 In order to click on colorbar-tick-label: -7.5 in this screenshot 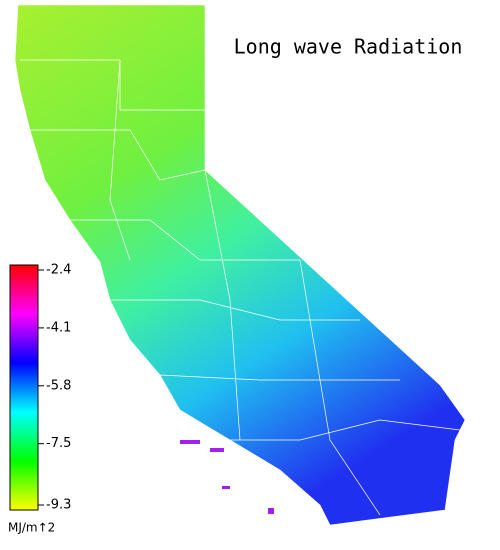, I will do `click(58, 443)`.